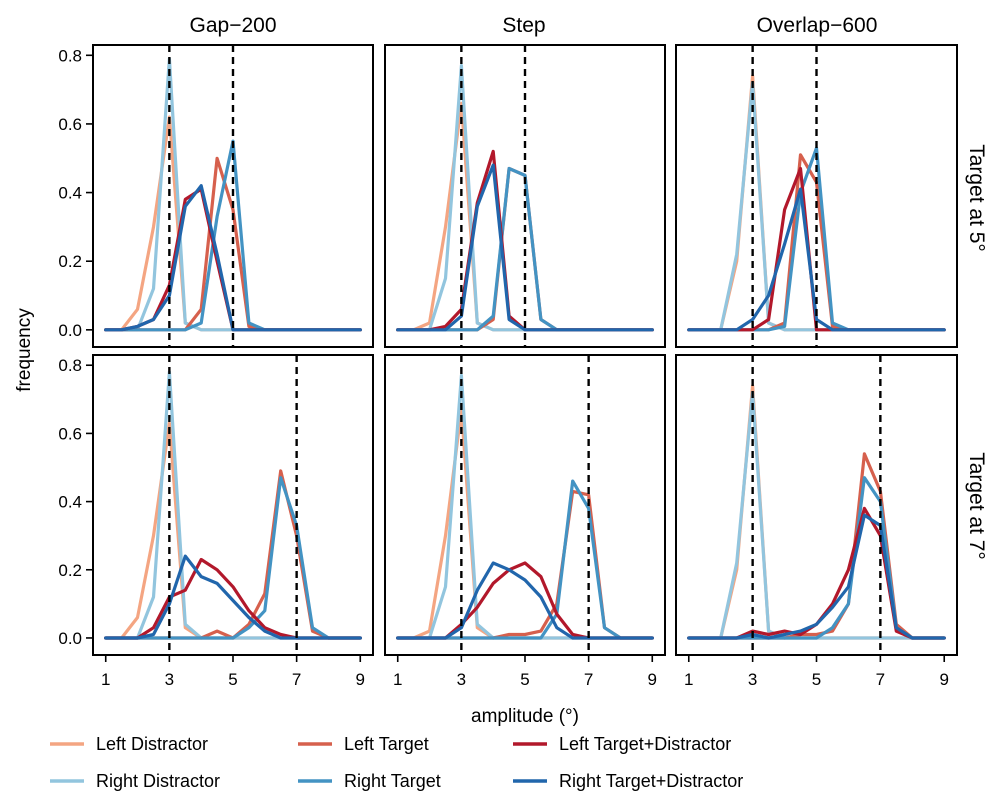 This screenshot has width=995, height=800. I want to click on panel-r0-c1, so click(525, 196).